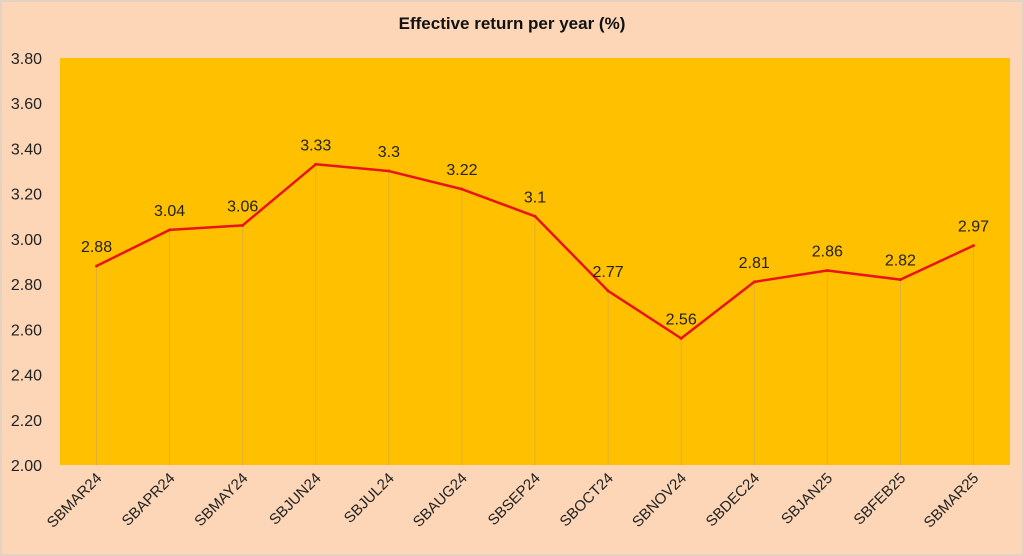  What do you see at coordinates (96, 247) in the screenshot?
I see `data-label: 2.88` at bounding box center [96, 247].